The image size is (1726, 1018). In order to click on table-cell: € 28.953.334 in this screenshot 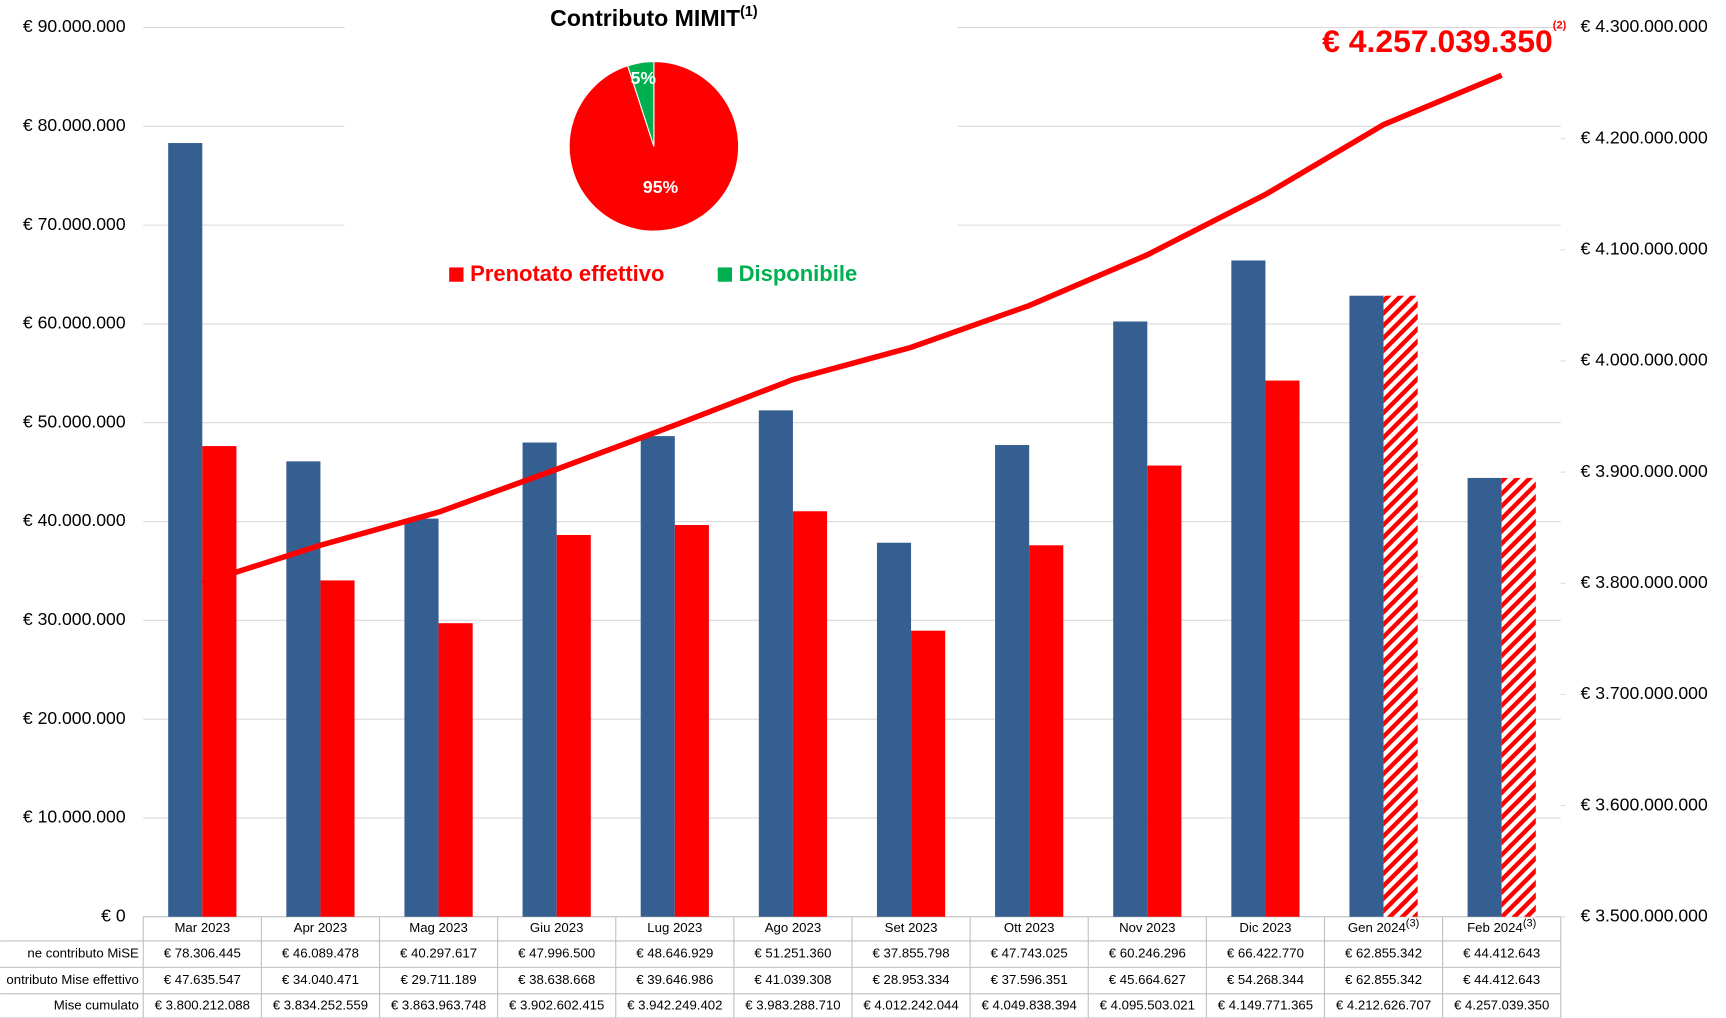, I will do `click(911, 979)`.